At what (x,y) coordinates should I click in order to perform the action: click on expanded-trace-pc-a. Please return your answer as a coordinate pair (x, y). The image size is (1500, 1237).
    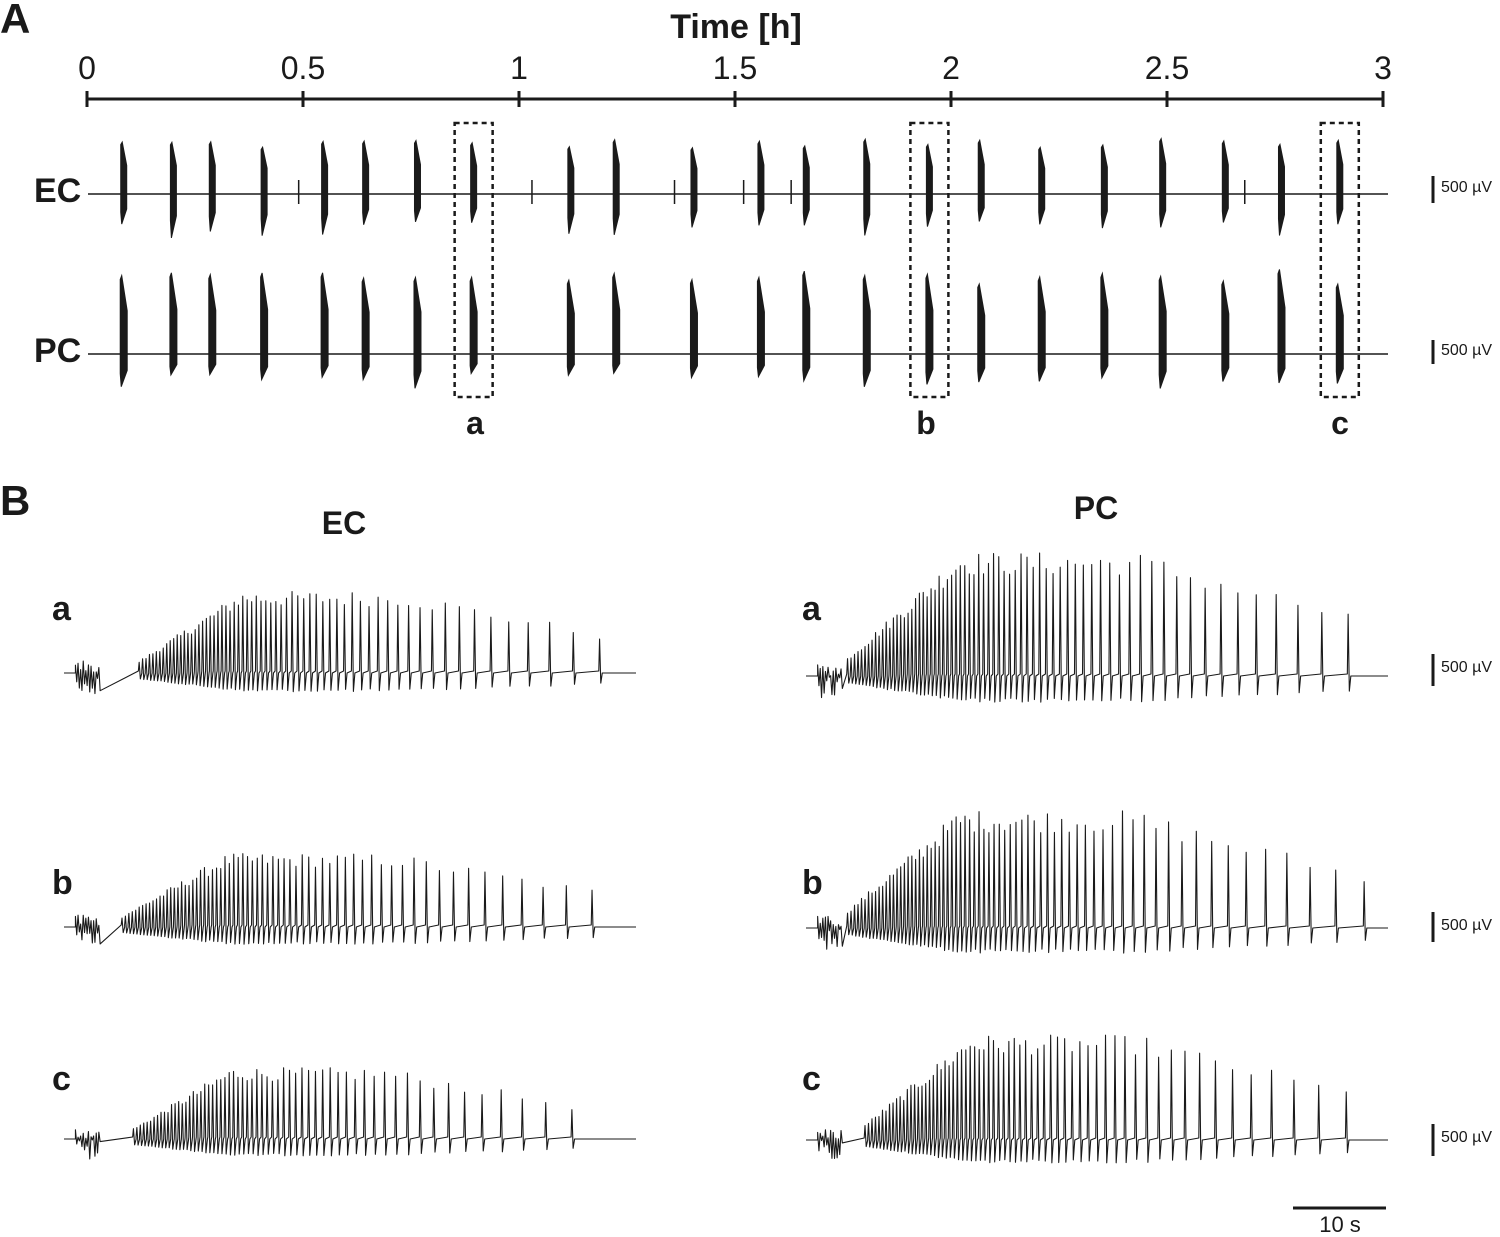
    Looking at the image, I should click on (1097, 627).